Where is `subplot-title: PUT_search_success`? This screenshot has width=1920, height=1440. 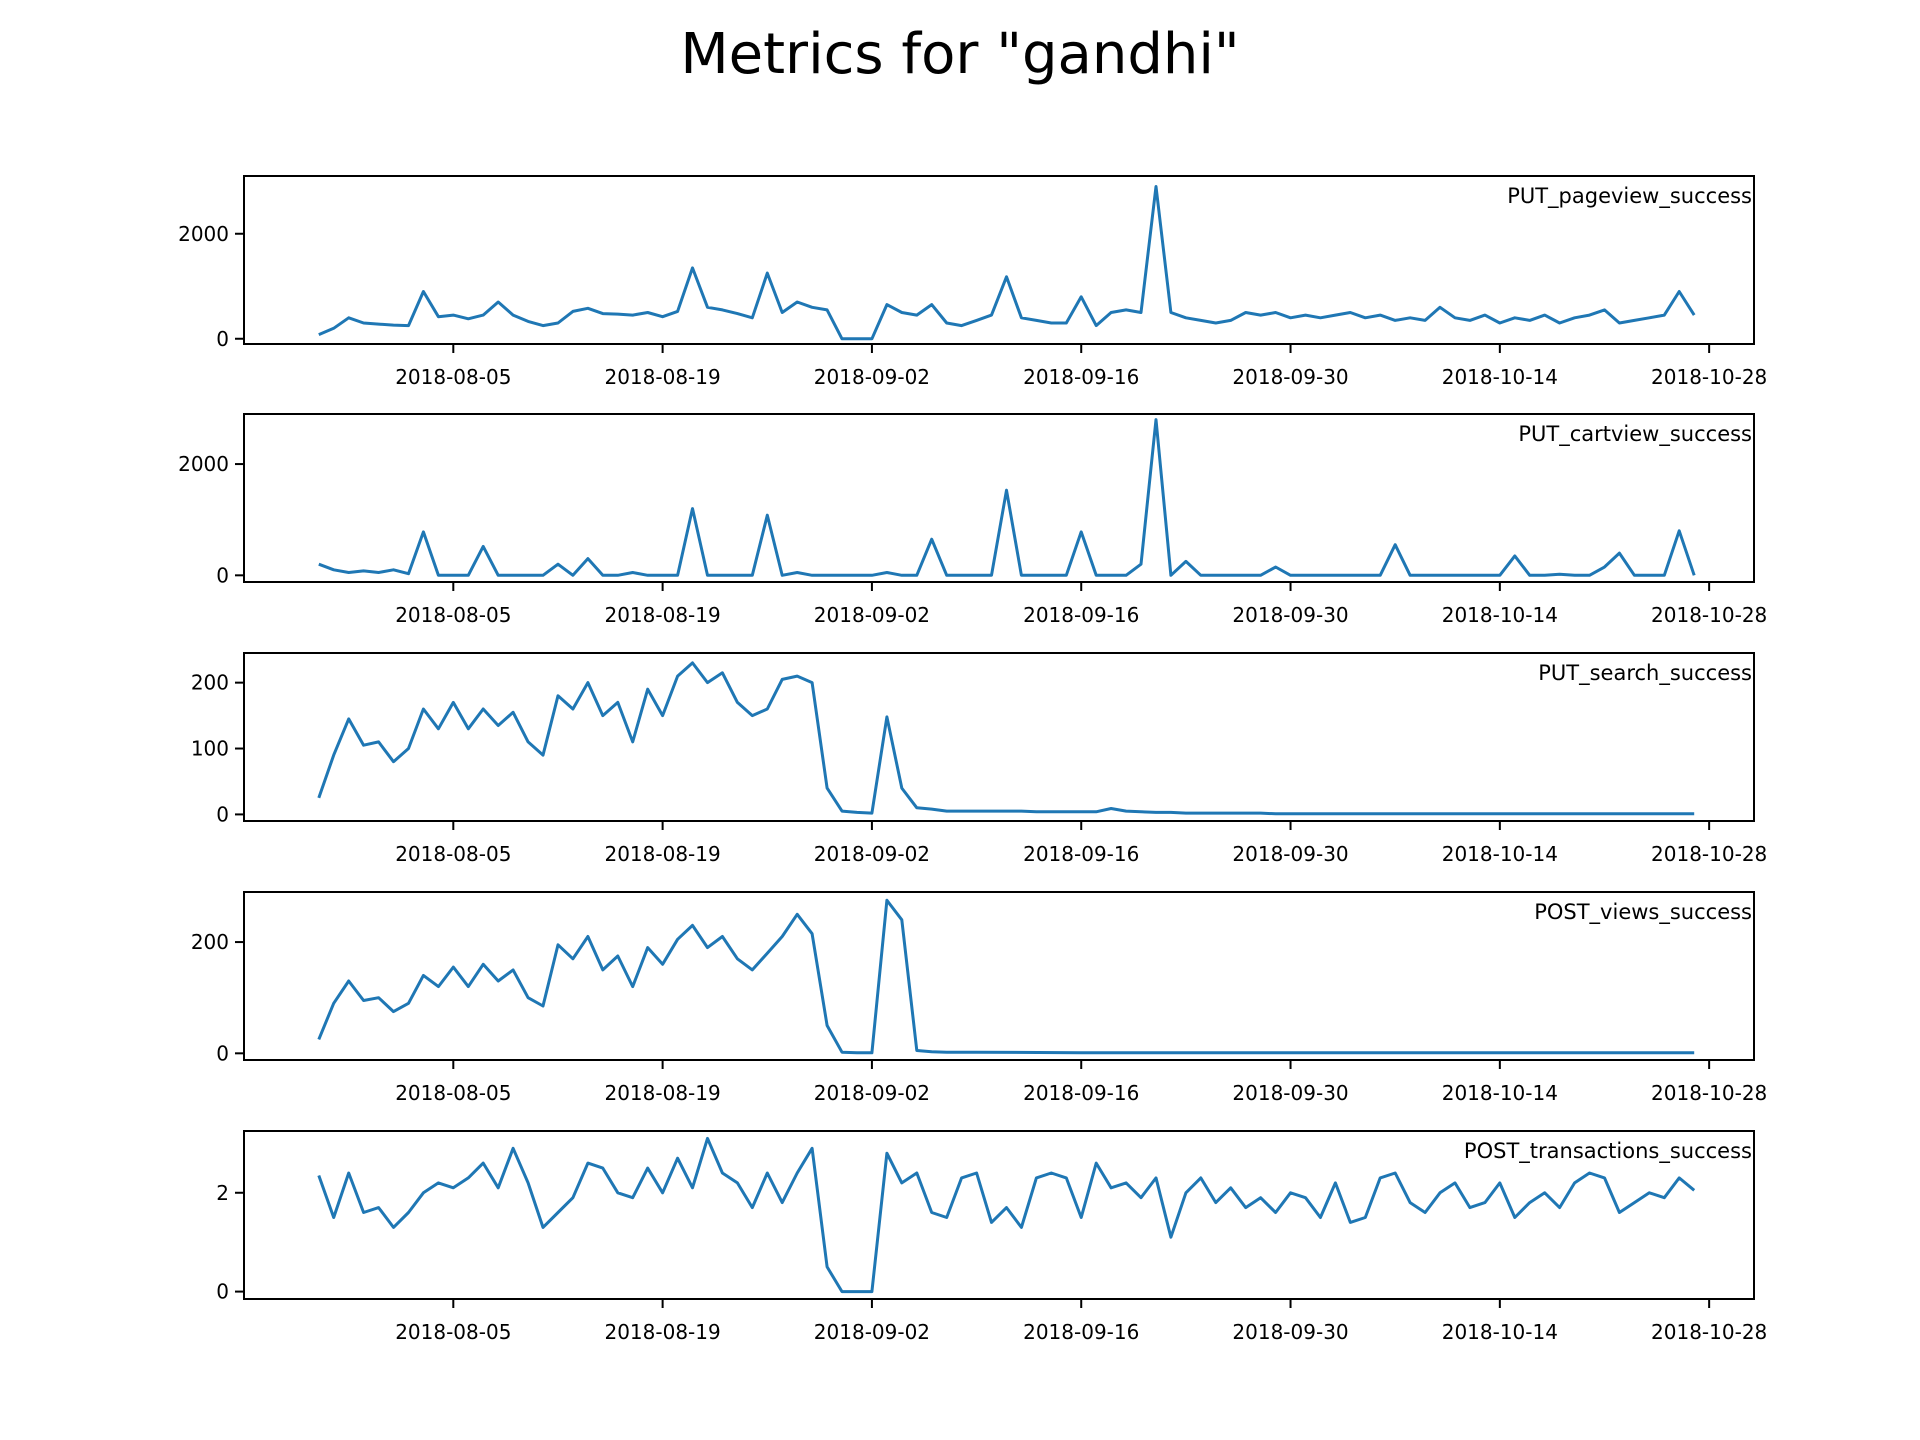
subplot-title: PUT_search_success is located at coordinates (1645, 673).